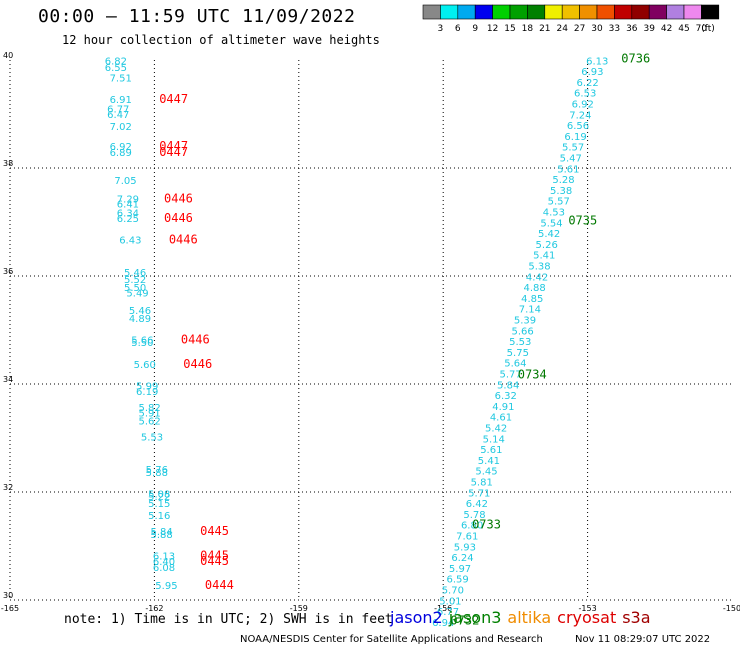  What do you see at coordinates (128, 200) in the screenshot?
I see `wave-height-value: 7.29` at bounding box center [128, 200].